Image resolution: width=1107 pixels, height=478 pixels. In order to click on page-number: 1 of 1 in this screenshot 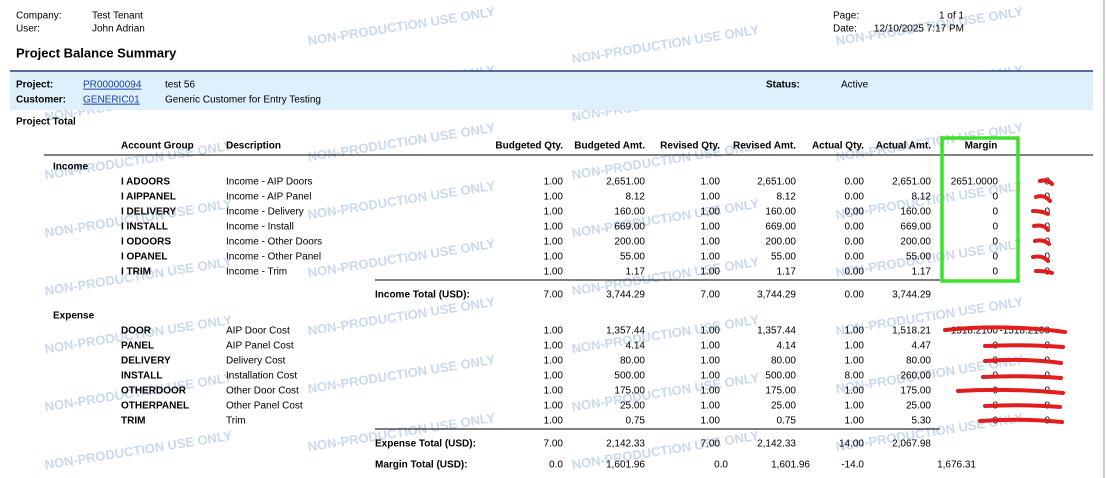, I will do `click(951, 16)`.